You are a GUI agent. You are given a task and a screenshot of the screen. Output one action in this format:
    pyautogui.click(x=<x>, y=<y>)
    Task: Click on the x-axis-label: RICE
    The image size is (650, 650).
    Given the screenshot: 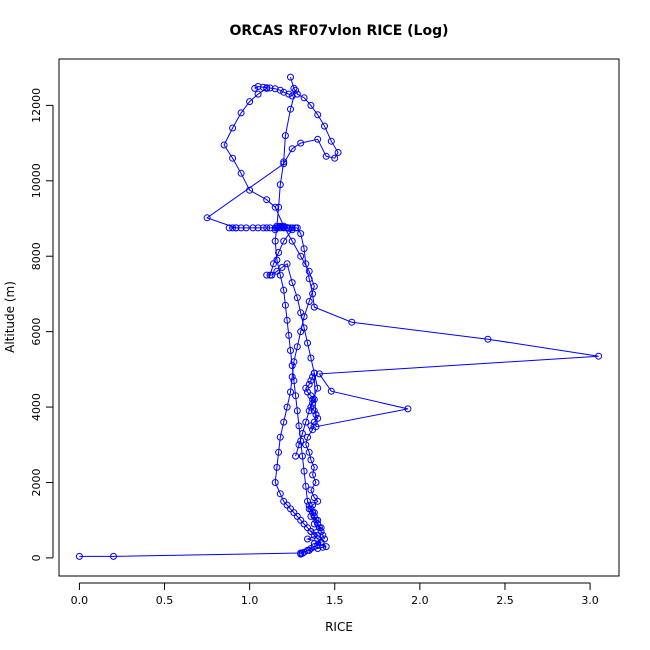 What is the action you would take?
    pyautogui.click(x=339, y=627)
    